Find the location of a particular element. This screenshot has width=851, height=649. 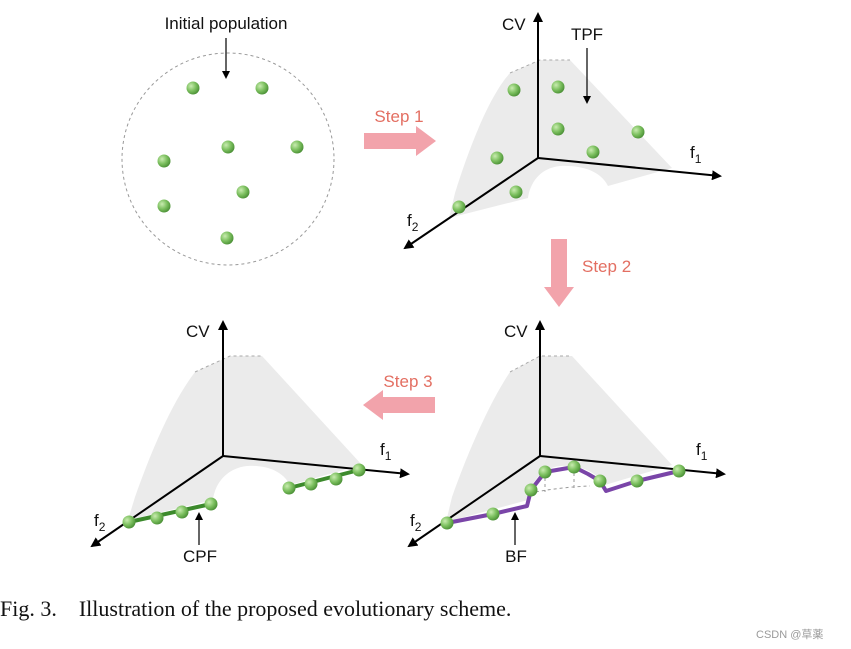

step-1-arrow is located at coordinates (400, 141).